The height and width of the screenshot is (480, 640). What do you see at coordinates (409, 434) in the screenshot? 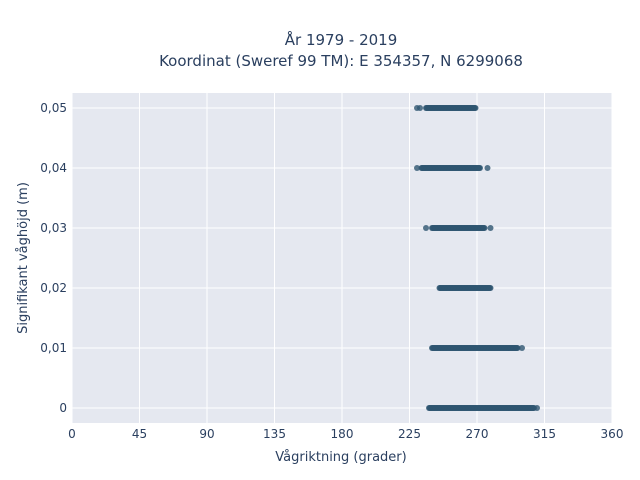
I see `x-tick-label: 225` at bounding box center [409, 434].